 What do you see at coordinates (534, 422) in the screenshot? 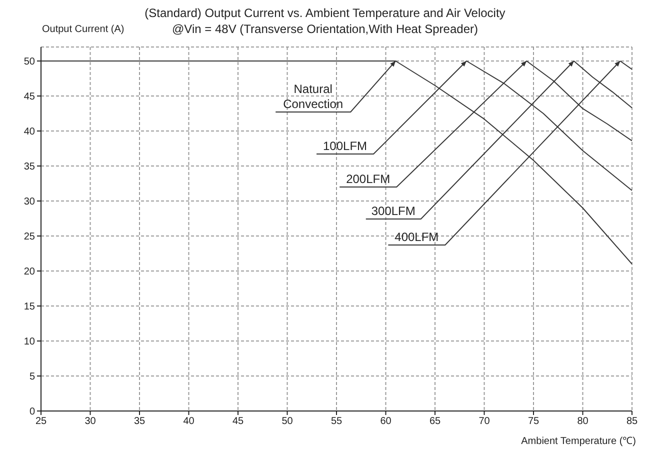
I see `x-tick-label: 75` at bounding box center [534, 422].